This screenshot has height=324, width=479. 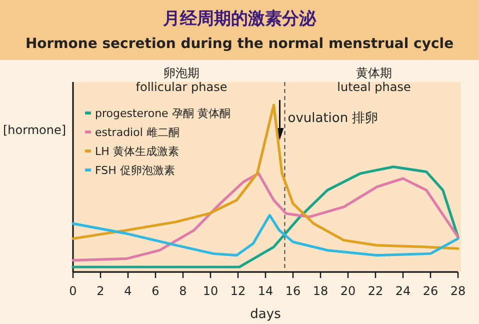 I want to click on text: 黄体期 luteal phase, so click(x=374, y=80).